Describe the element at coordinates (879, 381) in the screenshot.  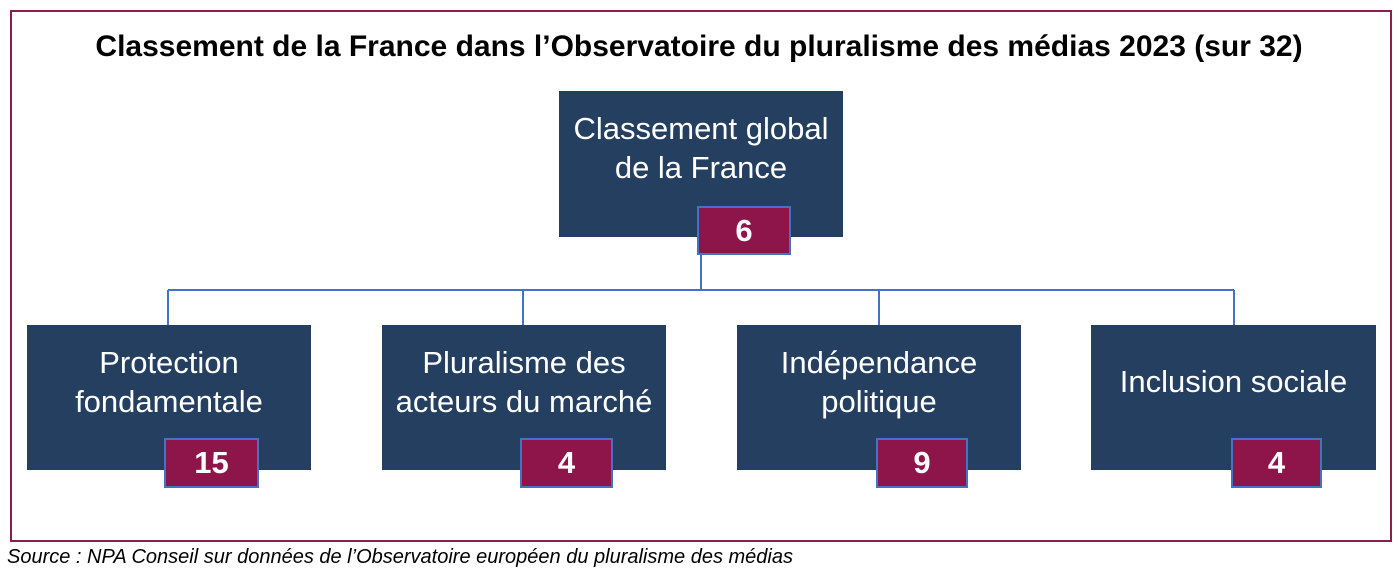
I see `child-node-label: Indépendance politique` at that location.